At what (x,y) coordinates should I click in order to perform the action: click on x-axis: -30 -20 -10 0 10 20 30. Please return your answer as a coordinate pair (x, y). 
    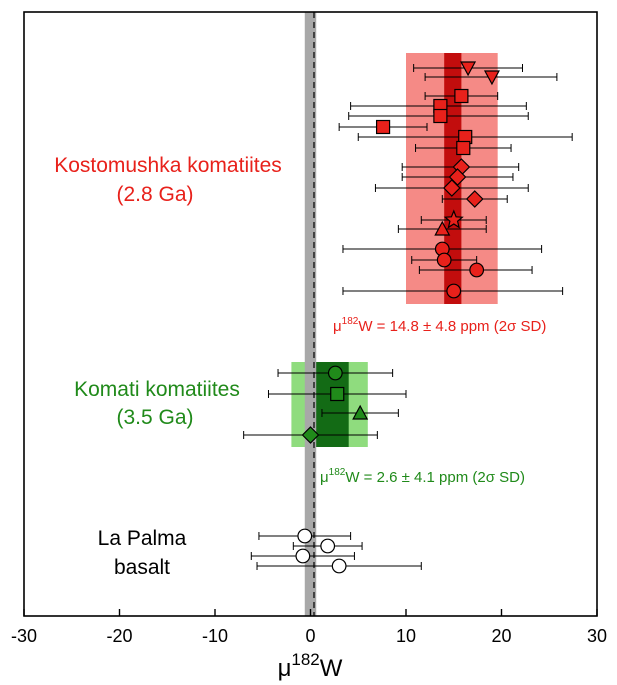
    Looking at the image, I should click on (309, 627).